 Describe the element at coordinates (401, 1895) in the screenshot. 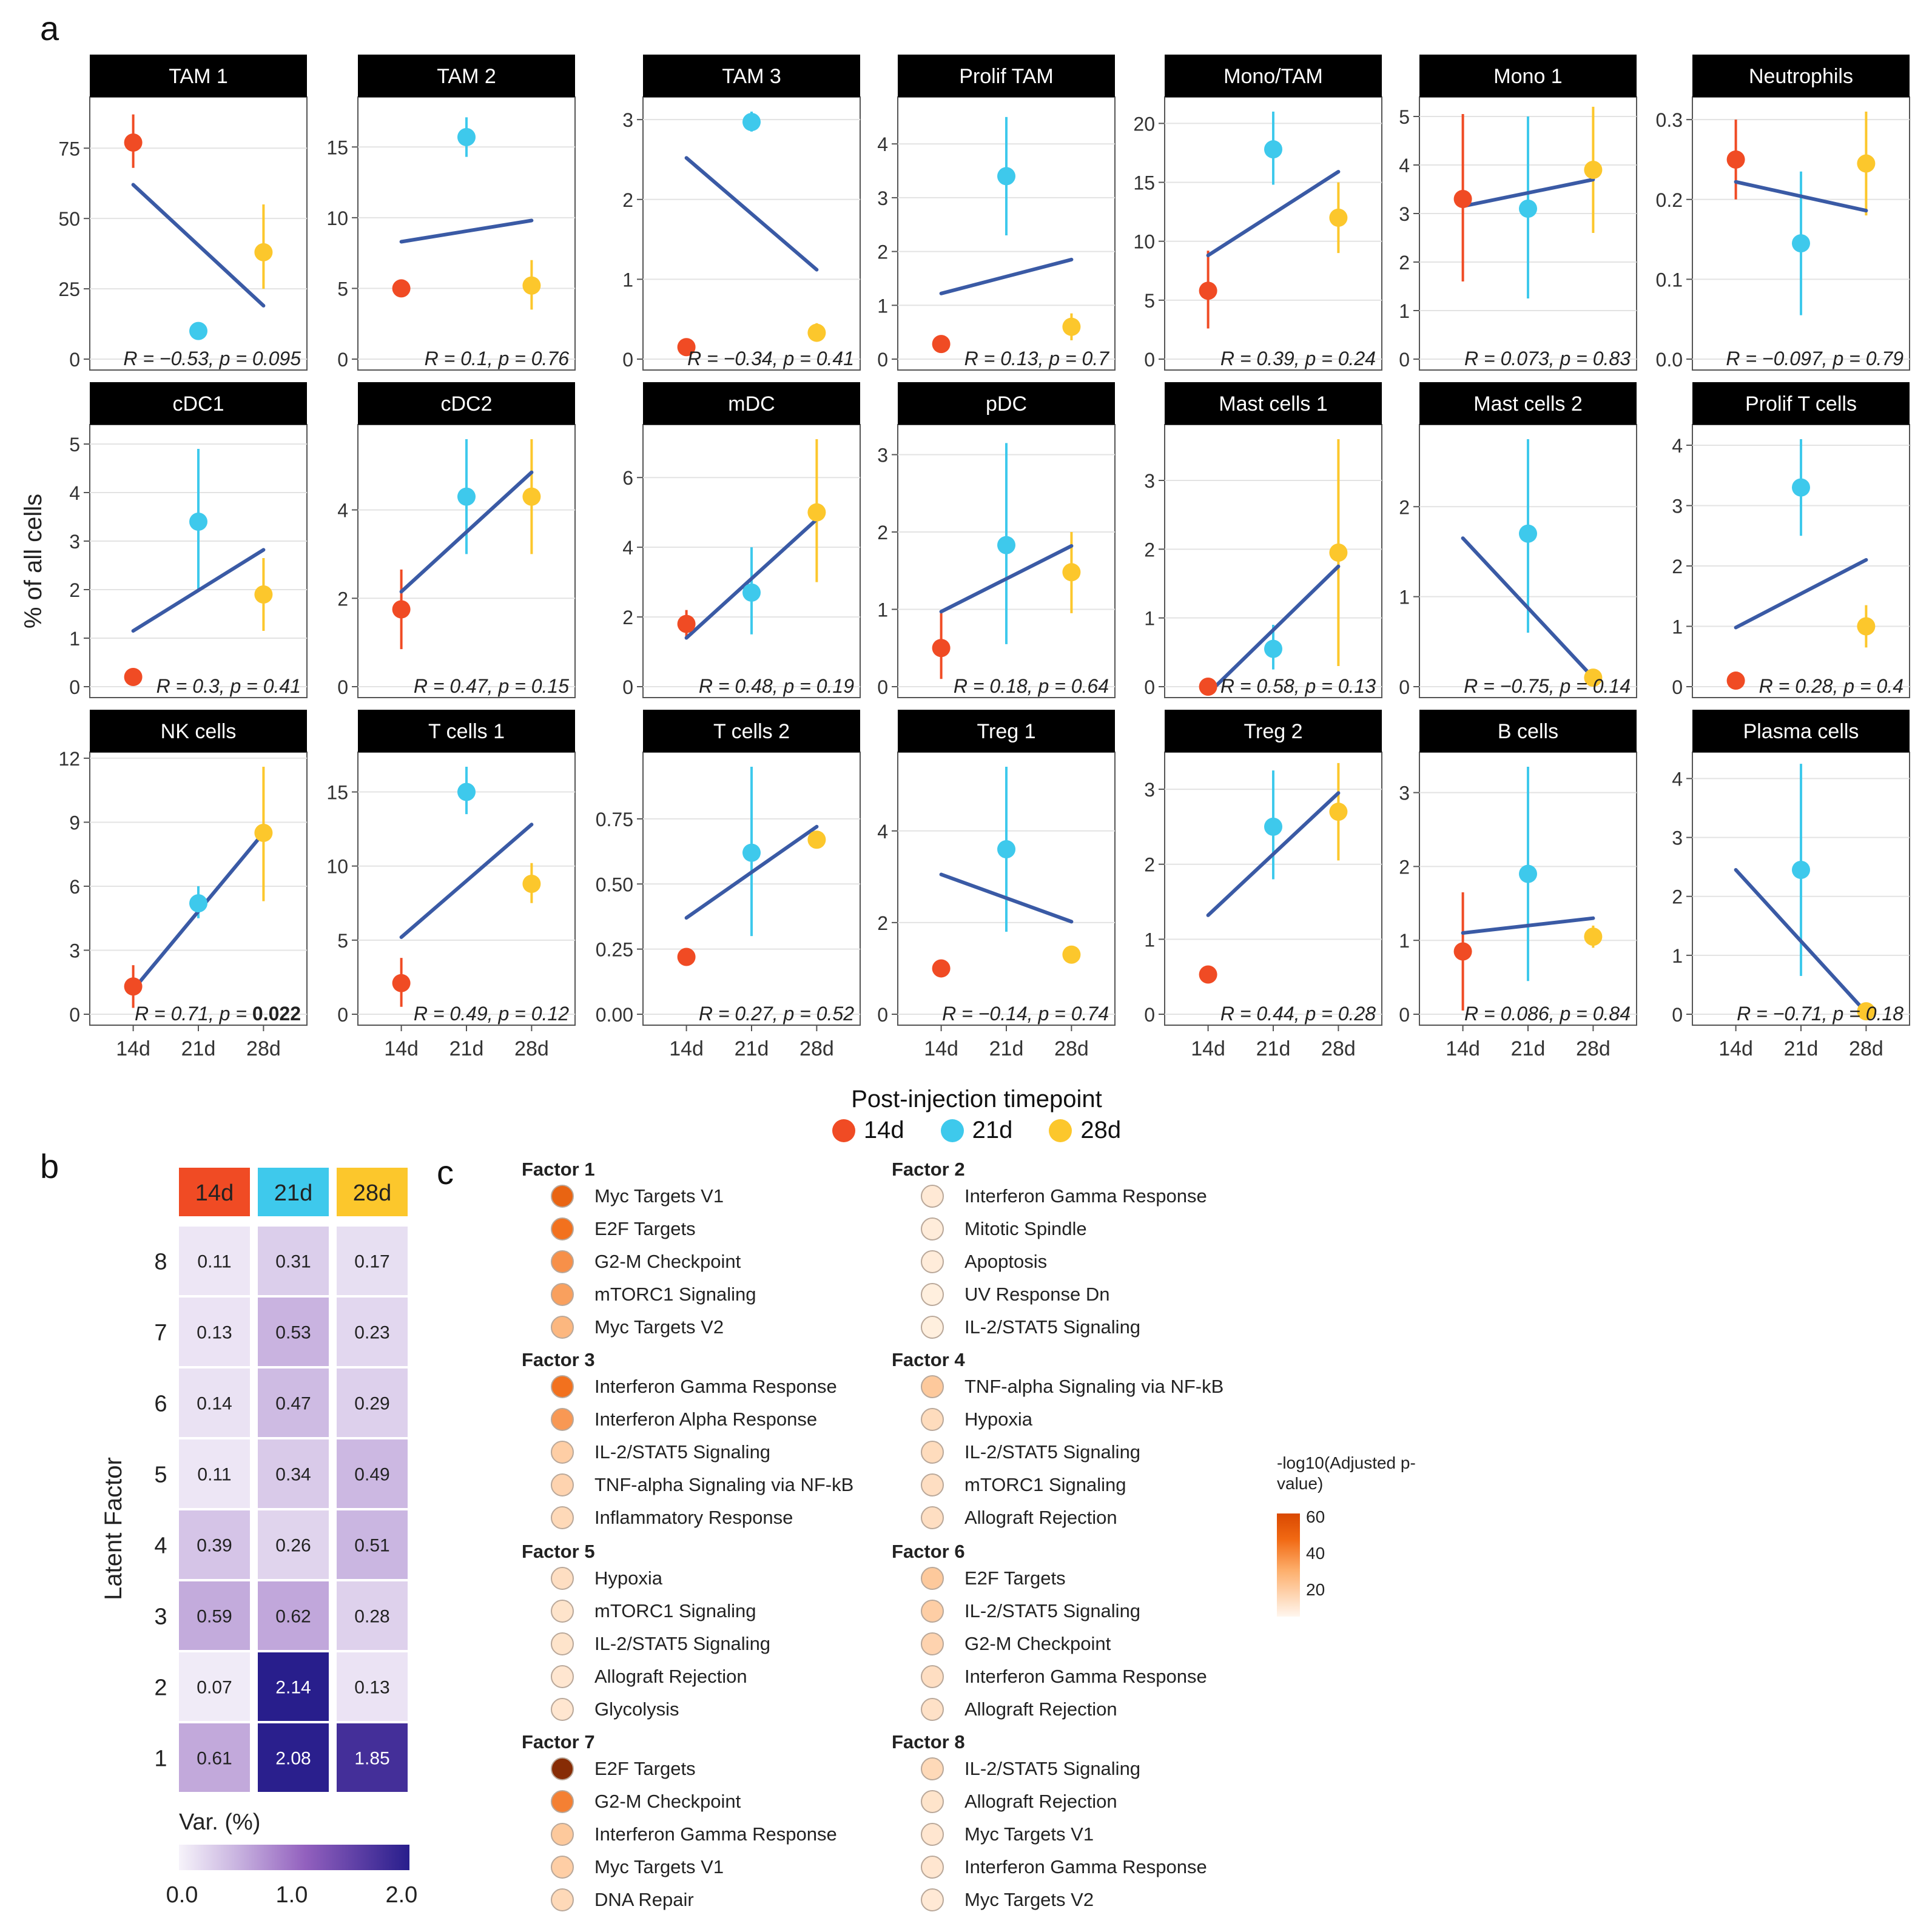

I see `heatmap-legend-tick: 2.0` at that location.